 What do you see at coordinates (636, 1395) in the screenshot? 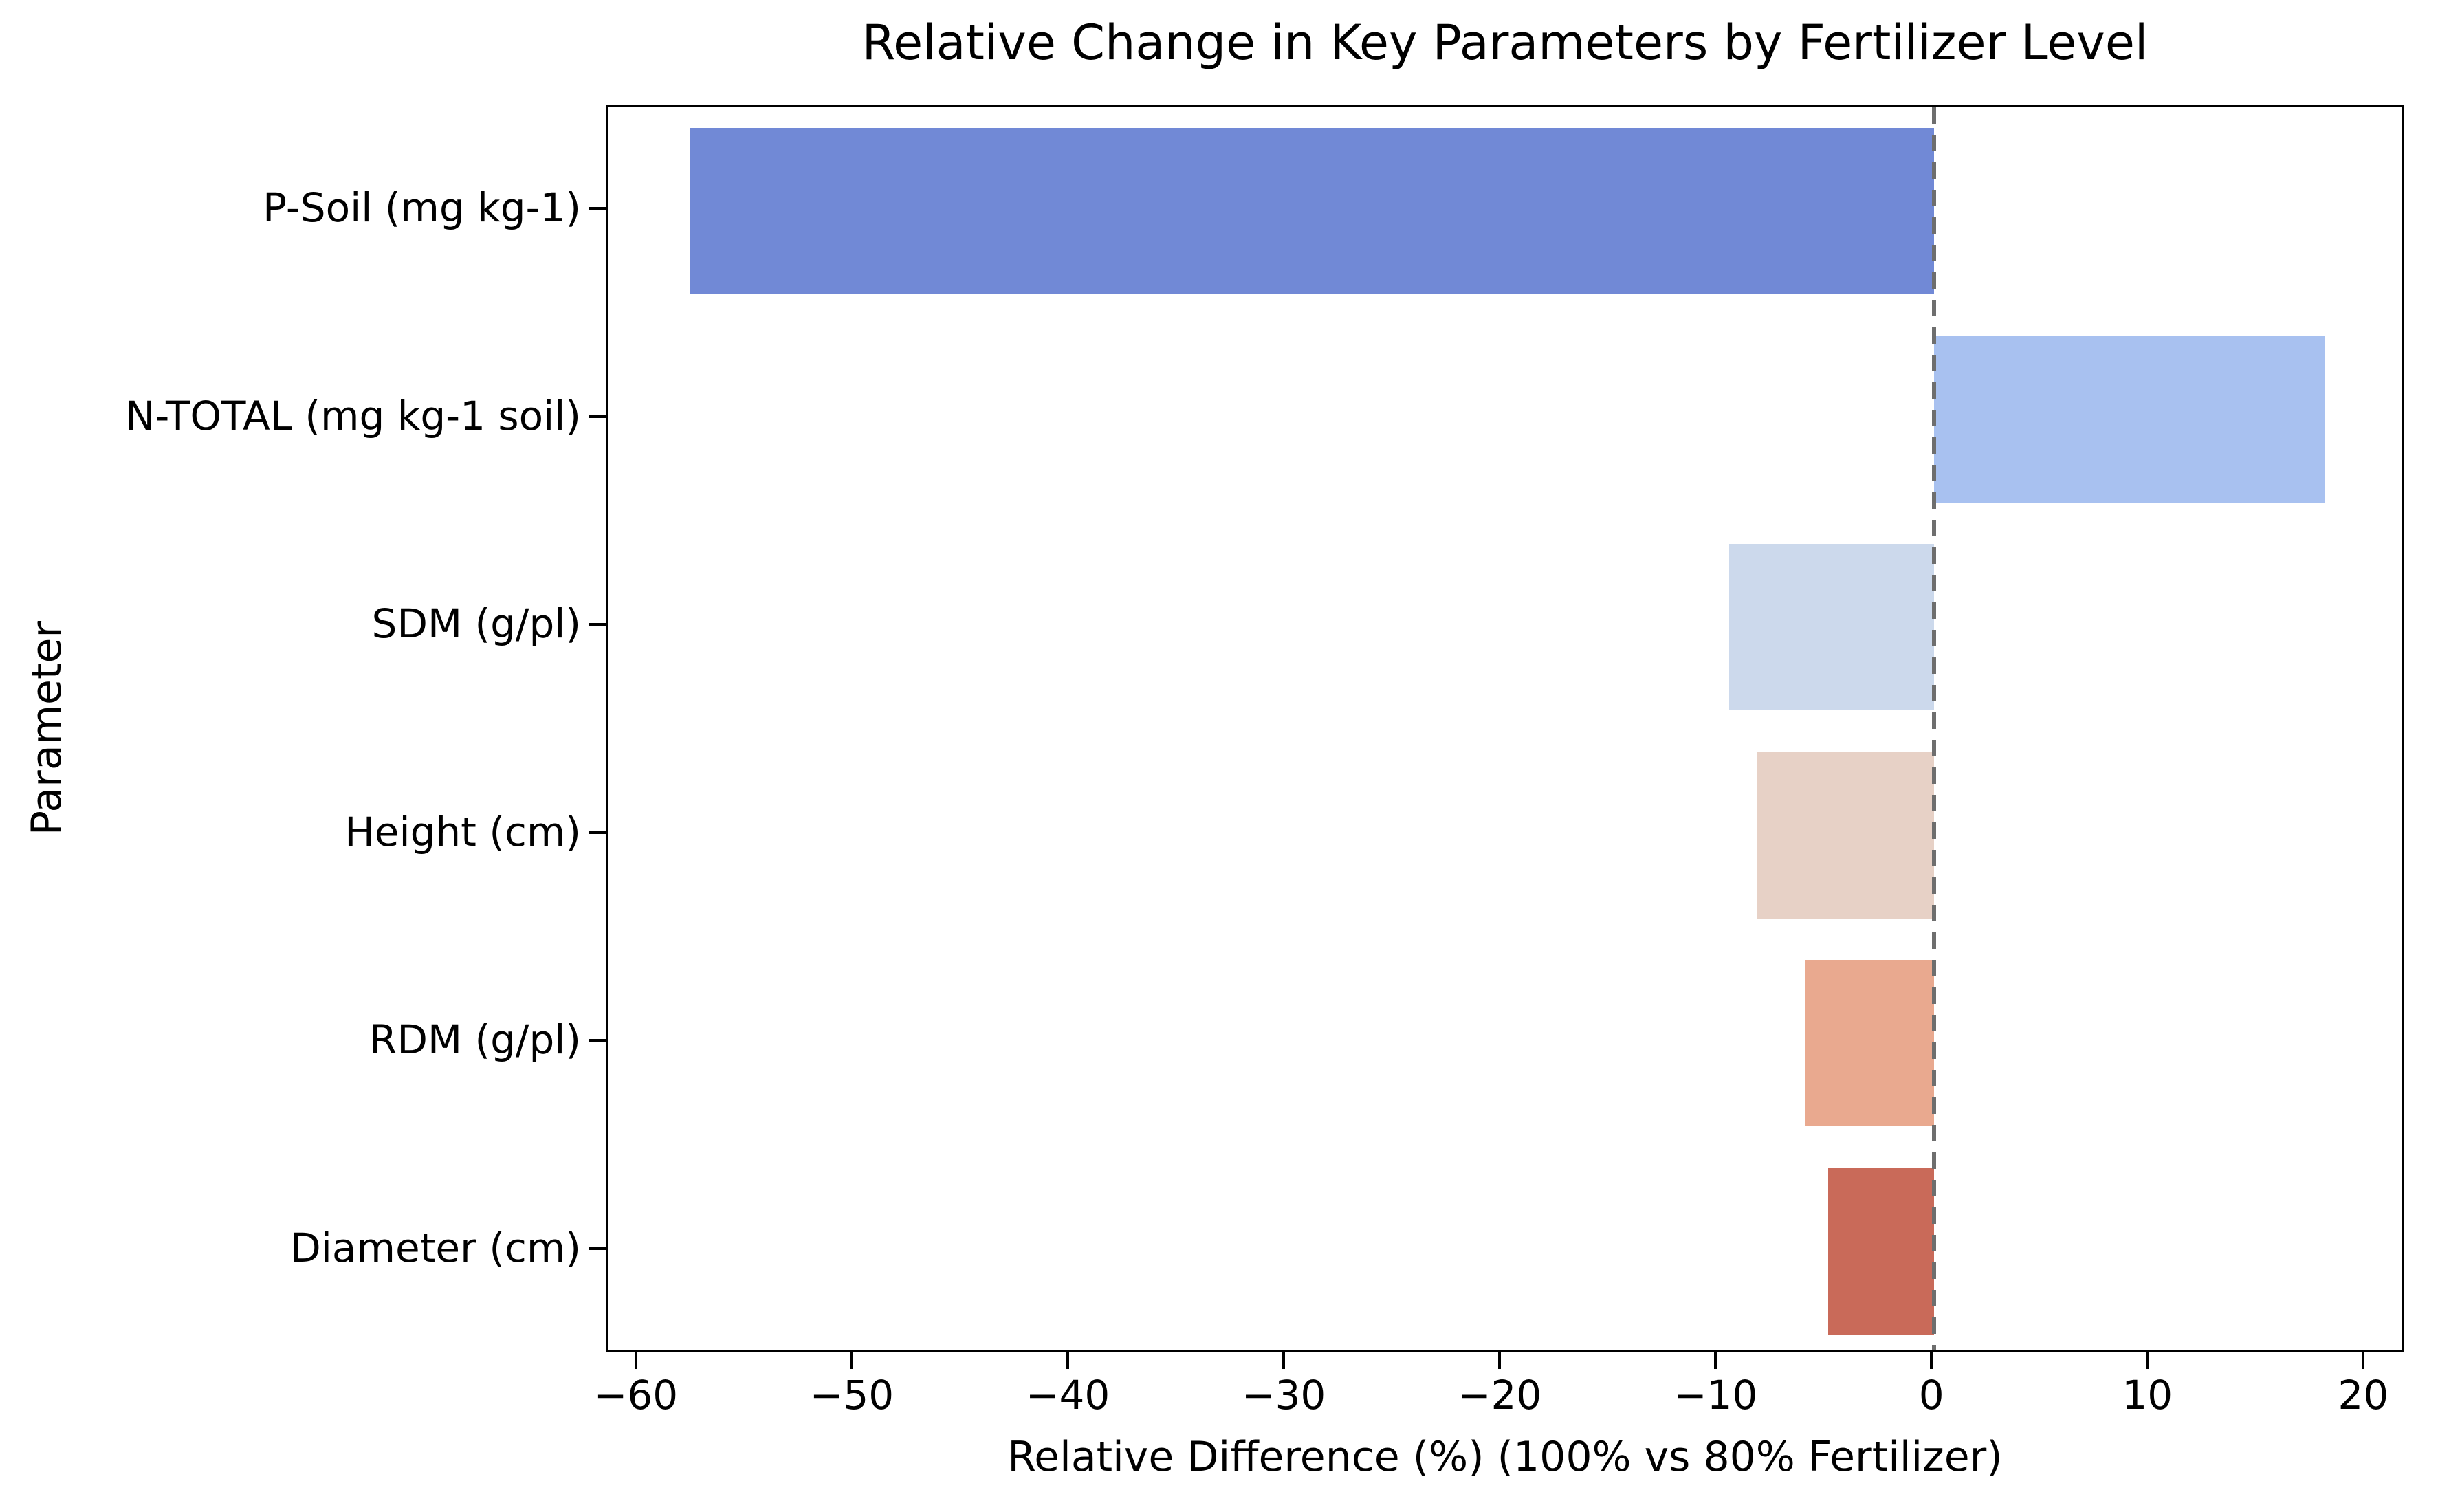
I see `x-tick-label: −60` at bounding box center [636, 1395].